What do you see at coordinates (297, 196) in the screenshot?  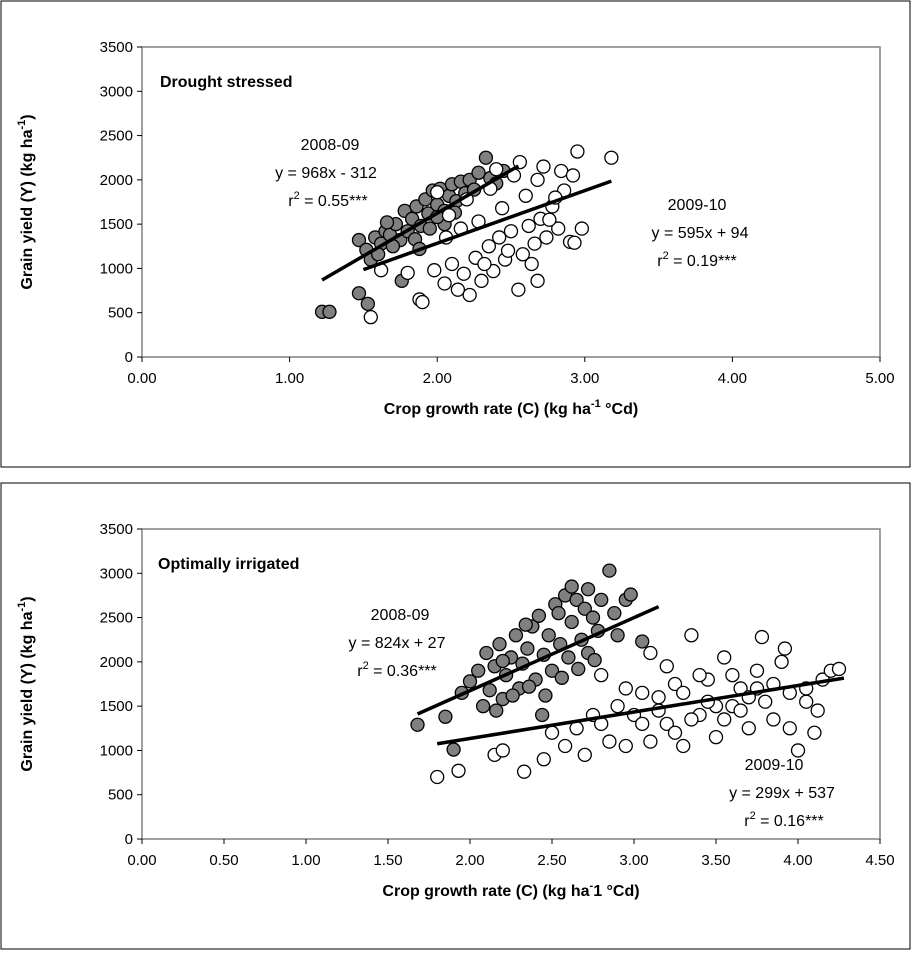 I see `r2-superscript: 2` at bounding box center [297, 196].